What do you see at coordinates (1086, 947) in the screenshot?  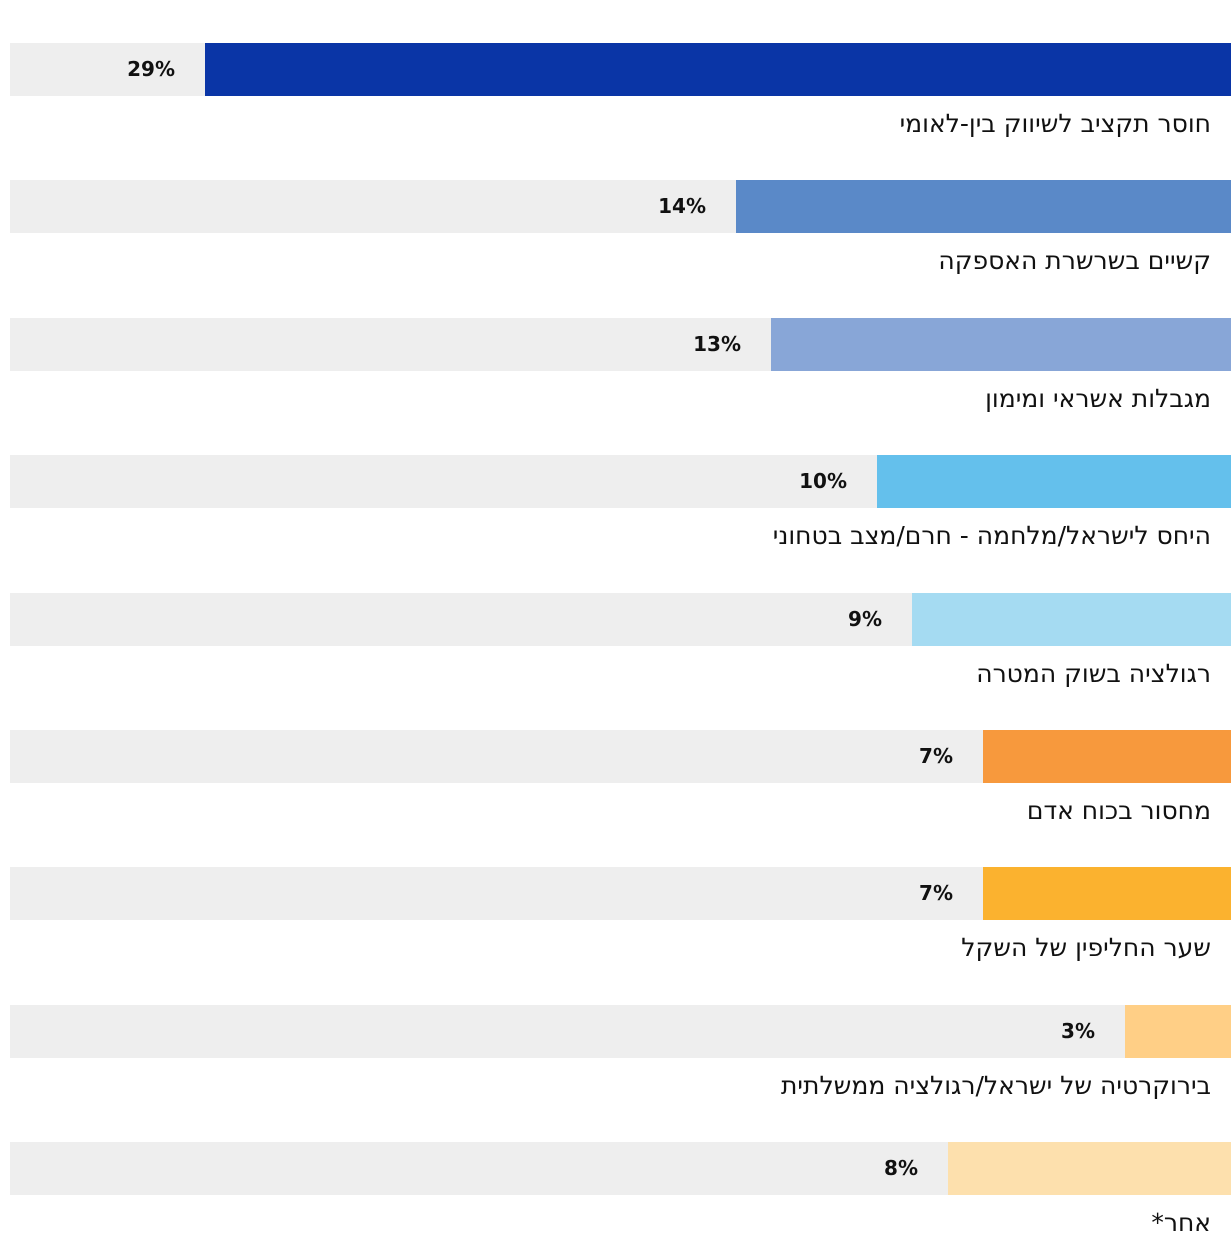 I see `category-label: שער החליפין של השקל` at bounding box center [1086, 947].